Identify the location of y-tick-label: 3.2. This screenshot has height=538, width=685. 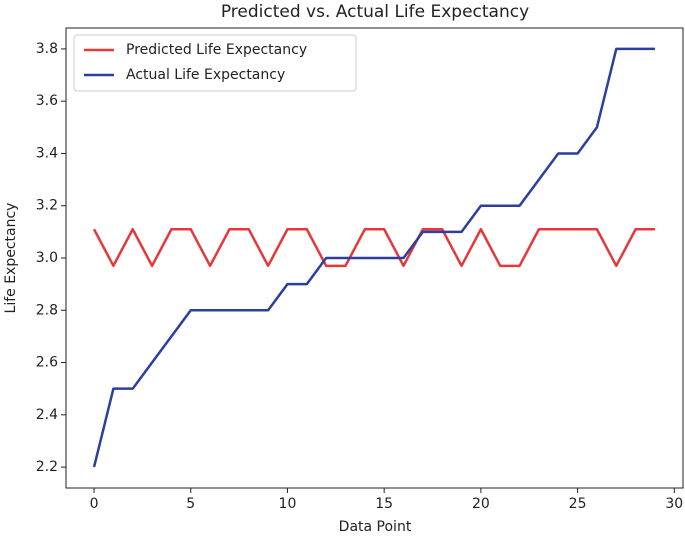
(47, 206).